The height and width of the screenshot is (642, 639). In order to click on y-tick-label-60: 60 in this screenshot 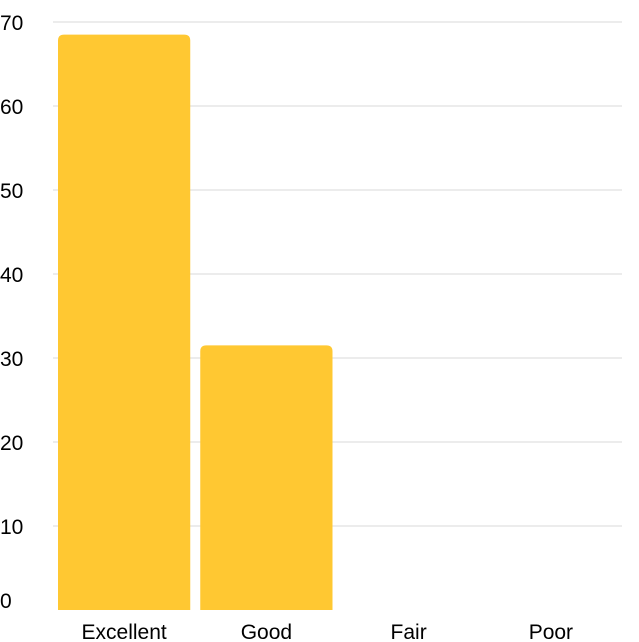, I will do `click(11, 107)`.